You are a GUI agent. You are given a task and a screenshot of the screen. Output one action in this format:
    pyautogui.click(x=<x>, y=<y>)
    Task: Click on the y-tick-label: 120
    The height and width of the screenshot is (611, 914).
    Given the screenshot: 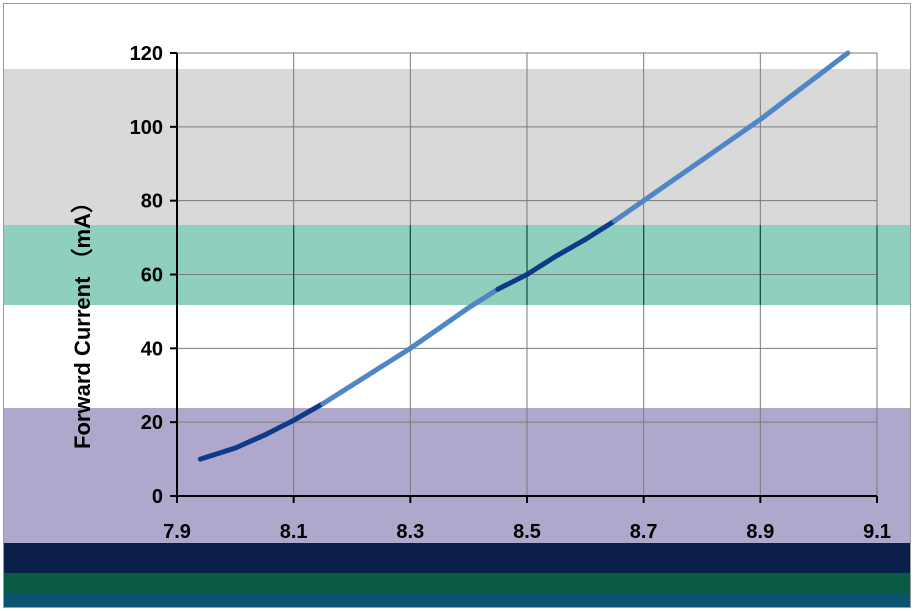 What is the action you would take?
    pyautogui.click(x=146, y=54)
    